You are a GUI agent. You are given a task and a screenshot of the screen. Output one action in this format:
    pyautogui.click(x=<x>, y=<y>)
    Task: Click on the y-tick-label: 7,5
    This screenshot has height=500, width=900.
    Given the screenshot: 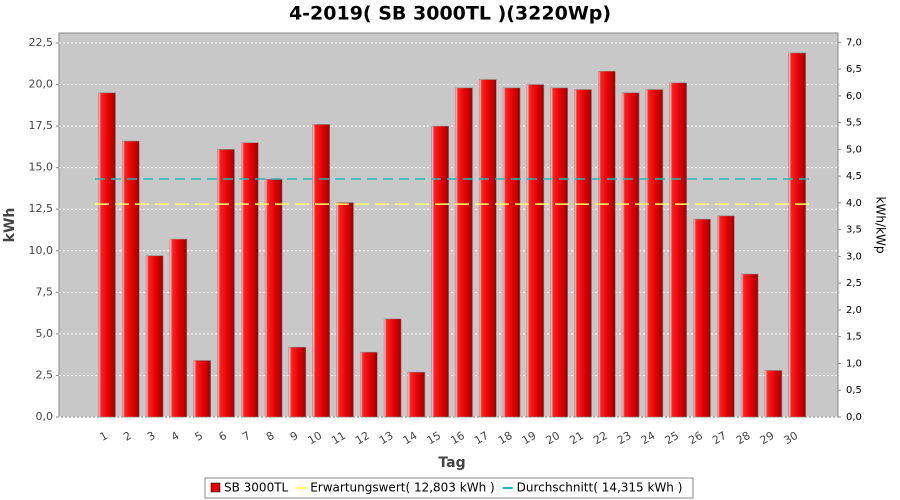 What is the action you would take?
    pyautogui.click(x=45, y=291)
    